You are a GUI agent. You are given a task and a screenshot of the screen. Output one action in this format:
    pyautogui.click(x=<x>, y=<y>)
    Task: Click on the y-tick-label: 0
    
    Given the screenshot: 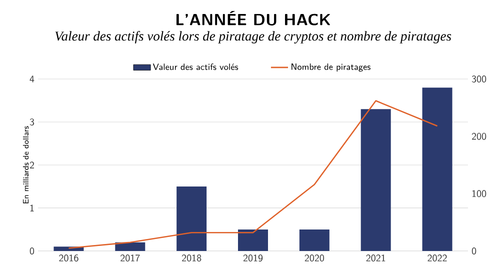 What is the action you would take?
    pyautogui.click(x=32, y=250)
    